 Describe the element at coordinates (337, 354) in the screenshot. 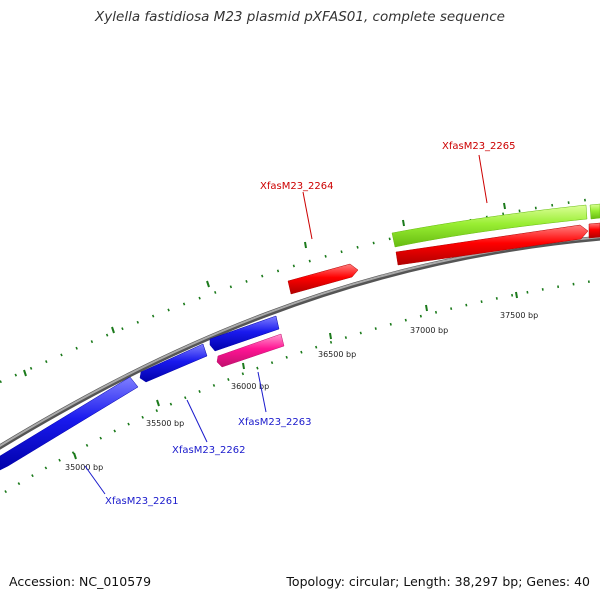

I see `tick-label-36500: 36500 bp` at that location.